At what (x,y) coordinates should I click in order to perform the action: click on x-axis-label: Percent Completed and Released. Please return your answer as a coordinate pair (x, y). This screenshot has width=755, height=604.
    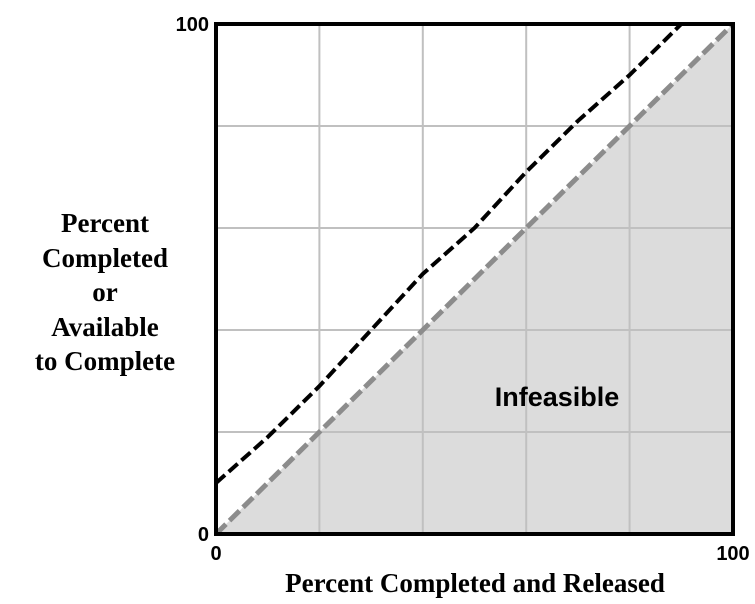
    Looking at the image, I should click on (475, 583).